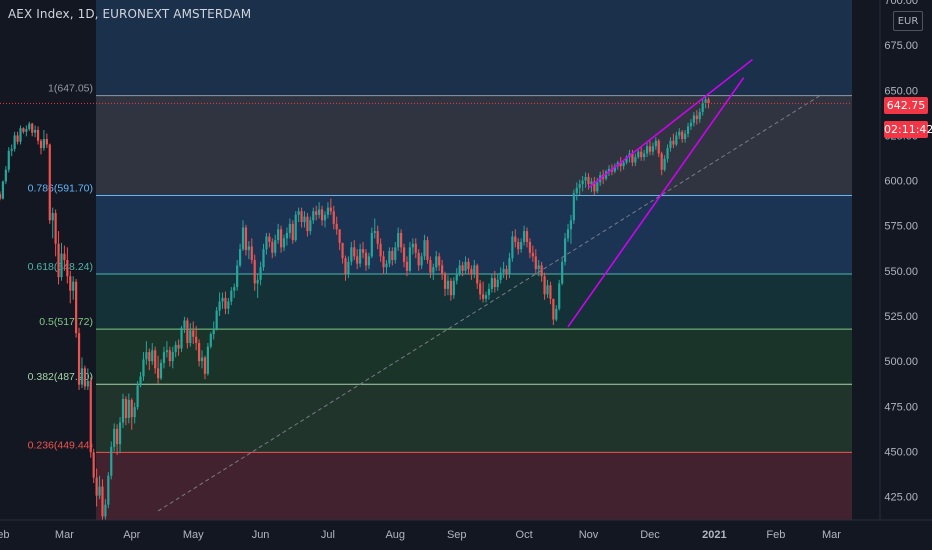 Image resolution: width=932 pixels, height=550 pixels. I want to click on fib-zone-0.382, so click(474, 418).